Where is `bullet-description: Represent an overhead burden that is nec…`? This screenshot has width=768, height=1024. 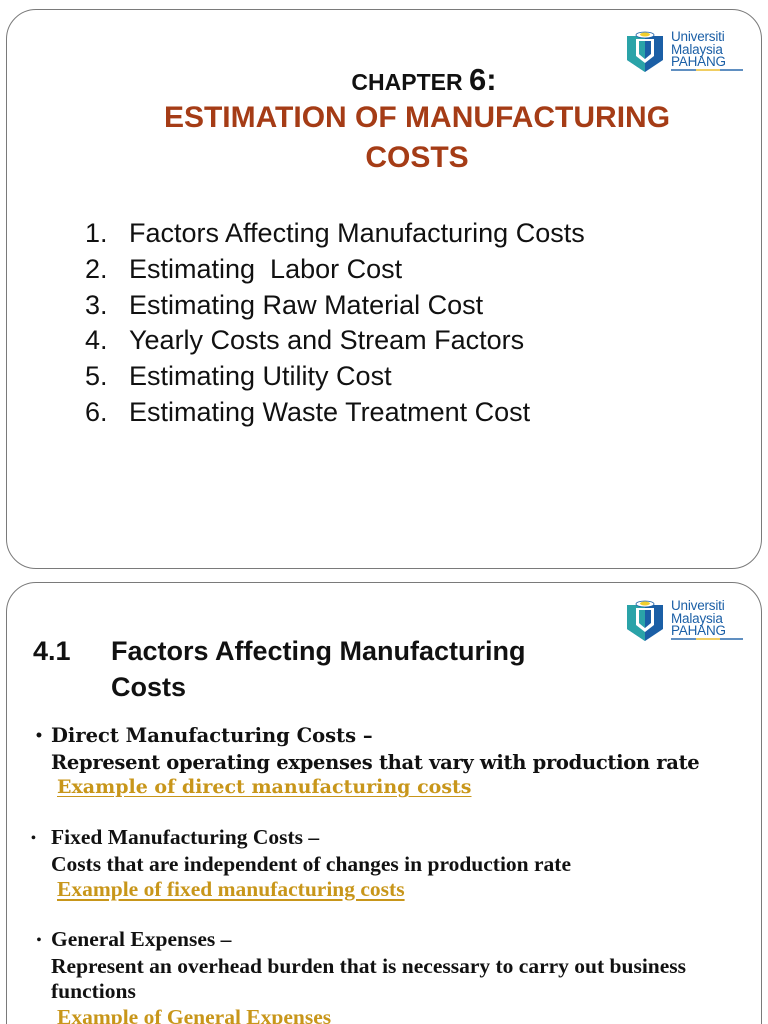 bullet-description: Represent an overhead burden that is nec… is located at coordinates (369, 978).